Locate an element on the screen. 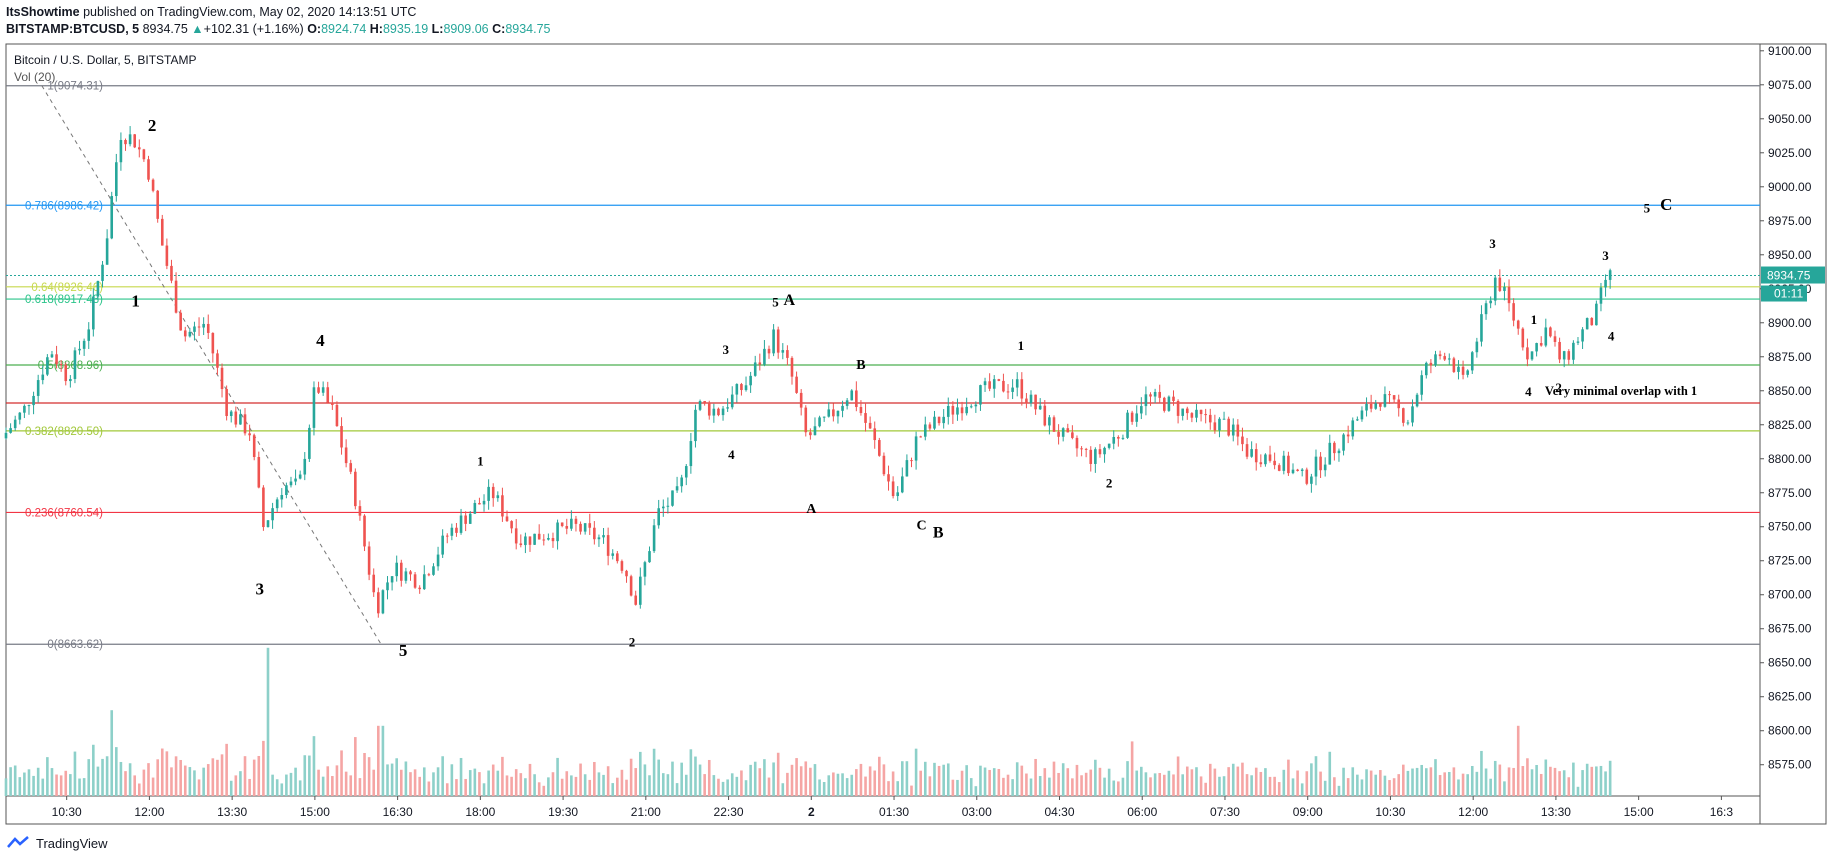  price-change: +102.31 (+1.16%) is located at coordinates (253, 29).